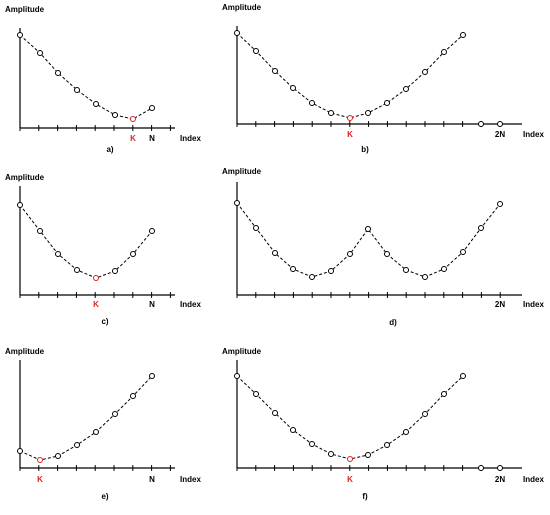 The width and height of the screenshot is (550, 515). What do you see at coordinates (104, 321) in the screenshot?
I see `caption: c)` at bounding box center [104, 321].